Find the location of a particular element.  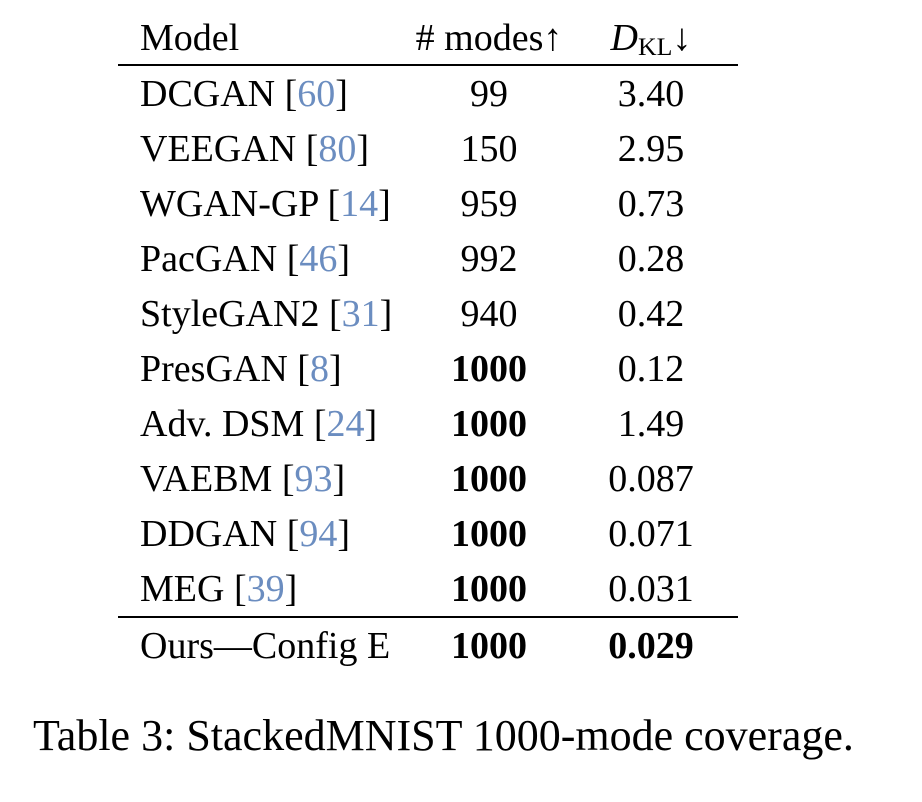

dkl-value: 1.49 is located at coordinates (651, 423).